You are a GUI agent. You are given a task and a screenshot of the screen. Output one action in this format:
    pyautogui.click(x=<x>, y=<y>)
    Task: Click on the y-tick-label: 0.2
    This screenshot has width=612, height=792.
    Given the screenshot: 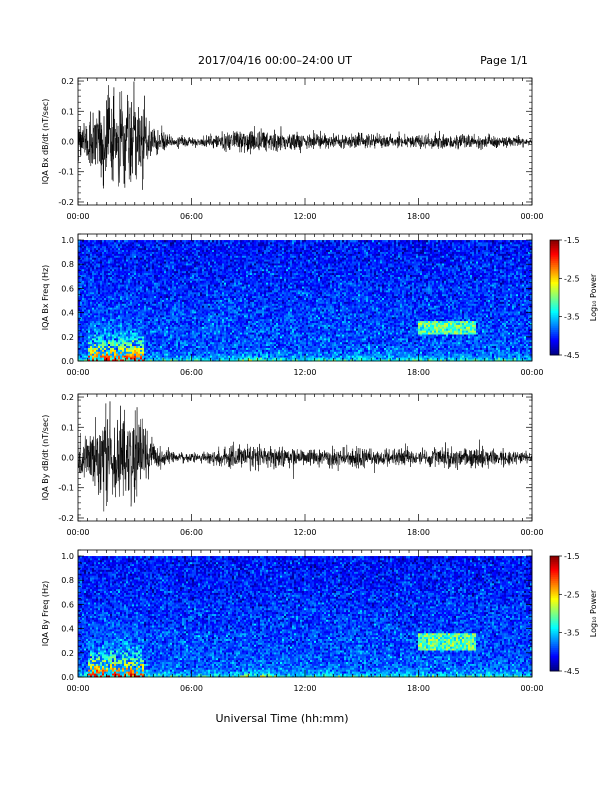 What is the action you would take?
    pyautogui.click(x=67, y=81)
    